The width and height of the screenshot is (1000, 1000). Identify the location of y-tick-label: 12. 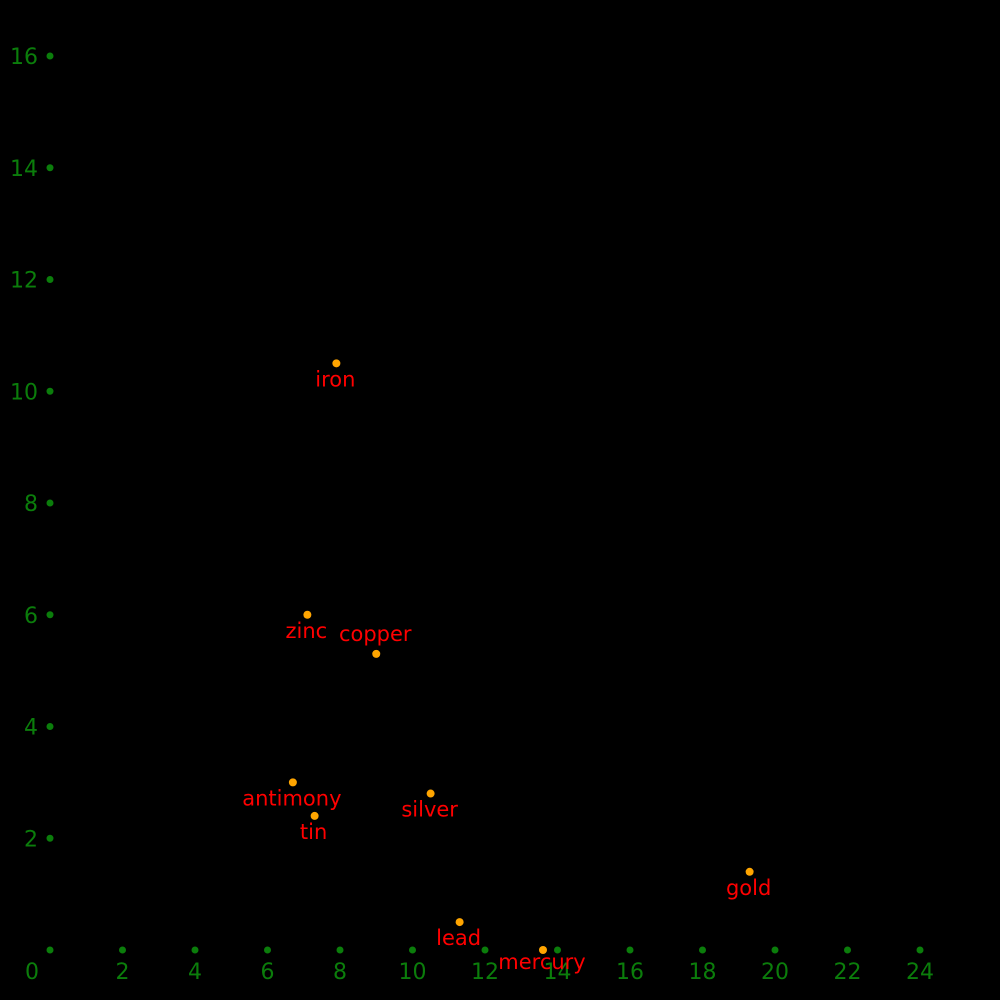
(24, 281).